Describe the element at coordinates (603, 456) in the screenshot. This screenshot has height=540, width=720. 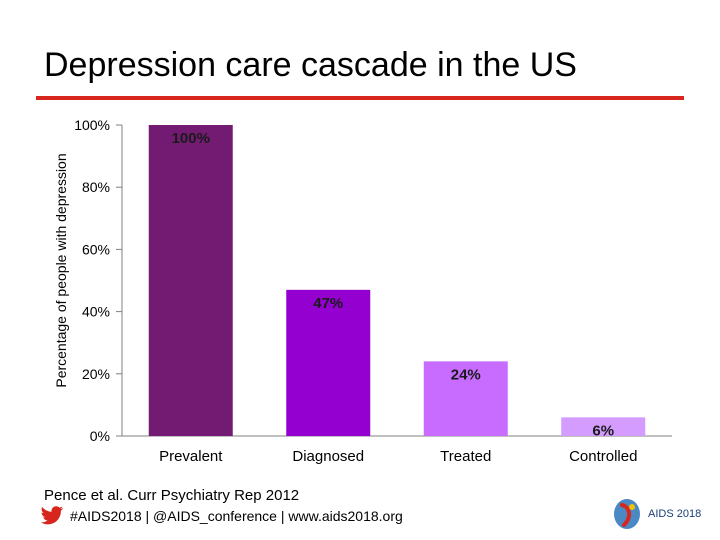
I see `x-tick-label: Controlled` at that location.